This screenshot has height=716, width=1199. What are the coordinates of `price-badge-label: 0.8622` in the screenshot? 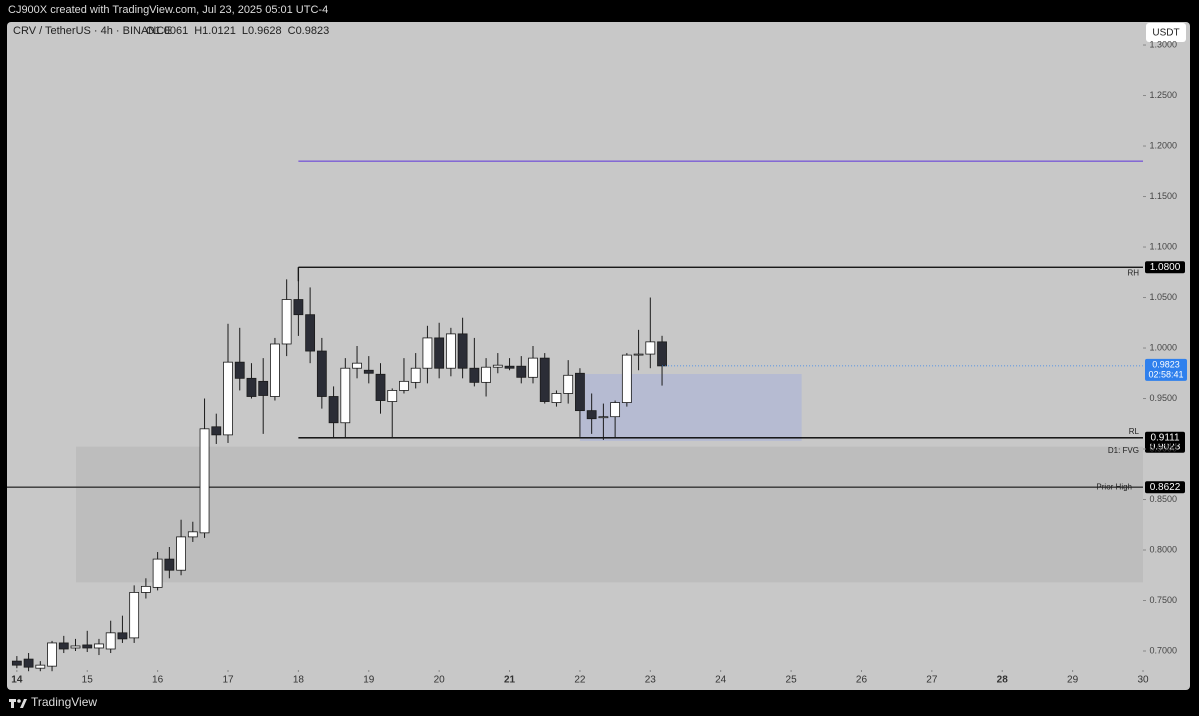 It's located at (1165, 487).